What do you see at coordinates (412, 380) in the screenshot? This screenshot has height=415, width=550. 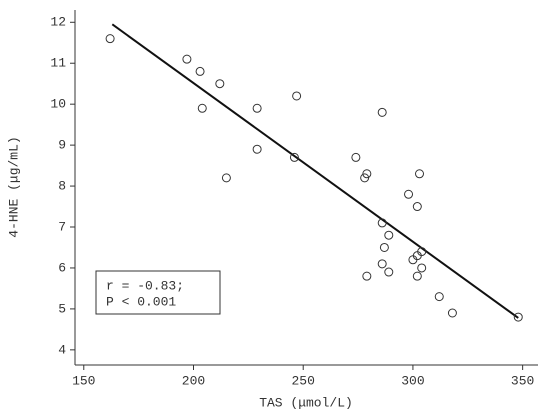 I see `x-tick-label: 300` at bounding box center [412, 380].